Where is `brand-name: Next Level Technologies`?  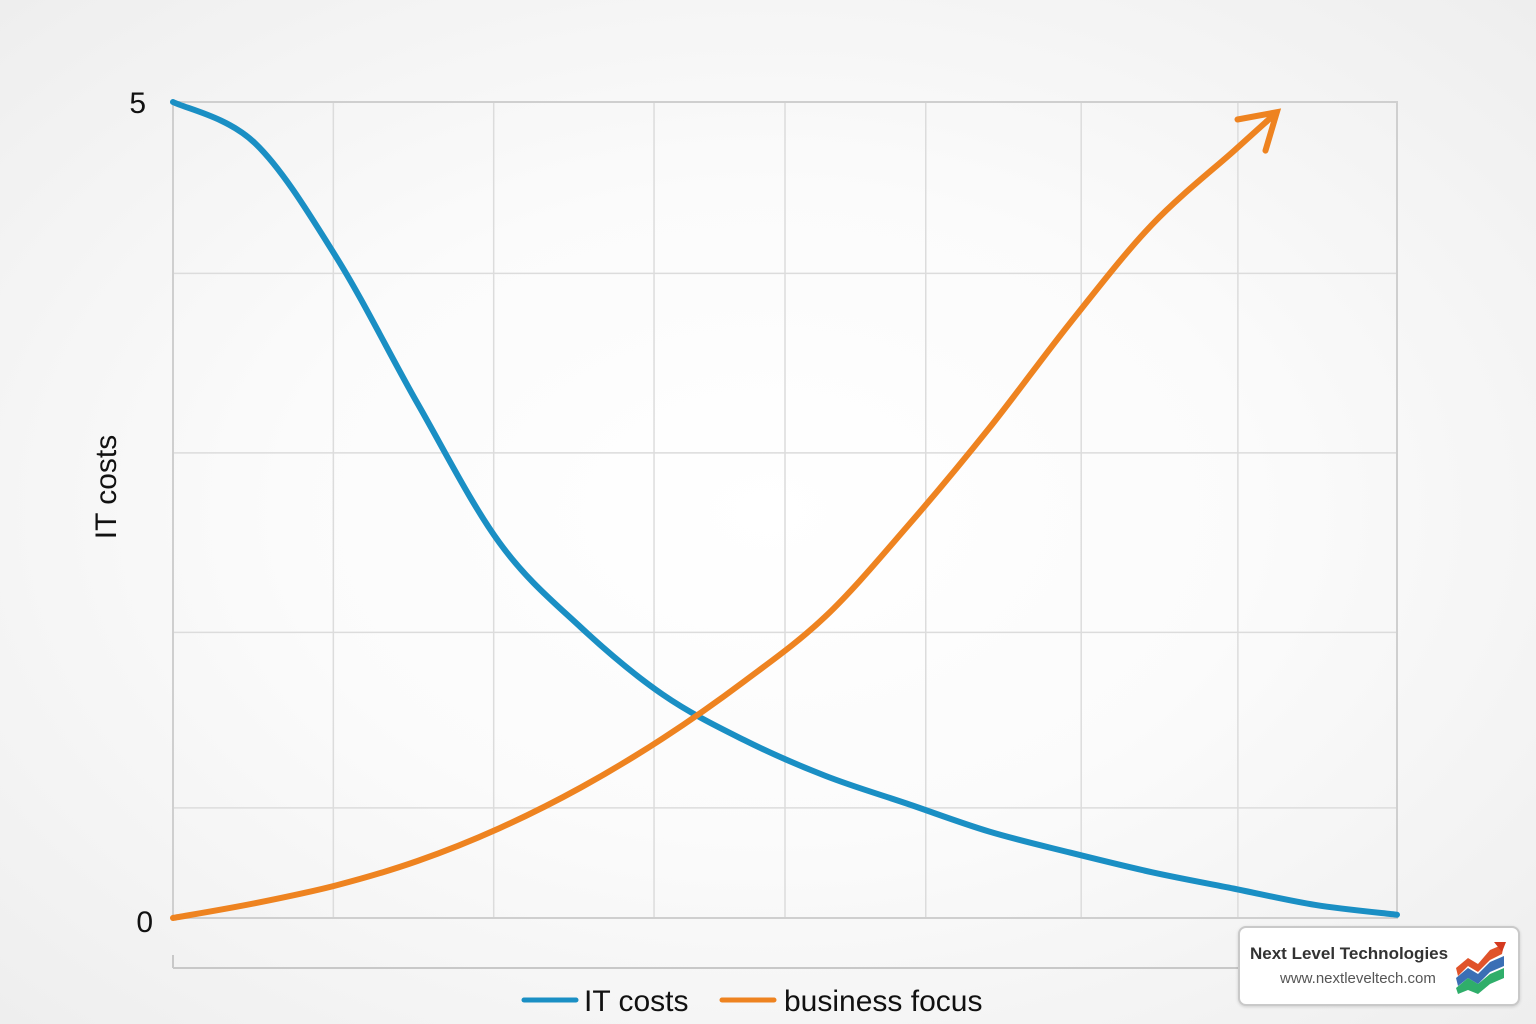 brand-name: Next Level Technologies is located at coordinates (1349, 953).